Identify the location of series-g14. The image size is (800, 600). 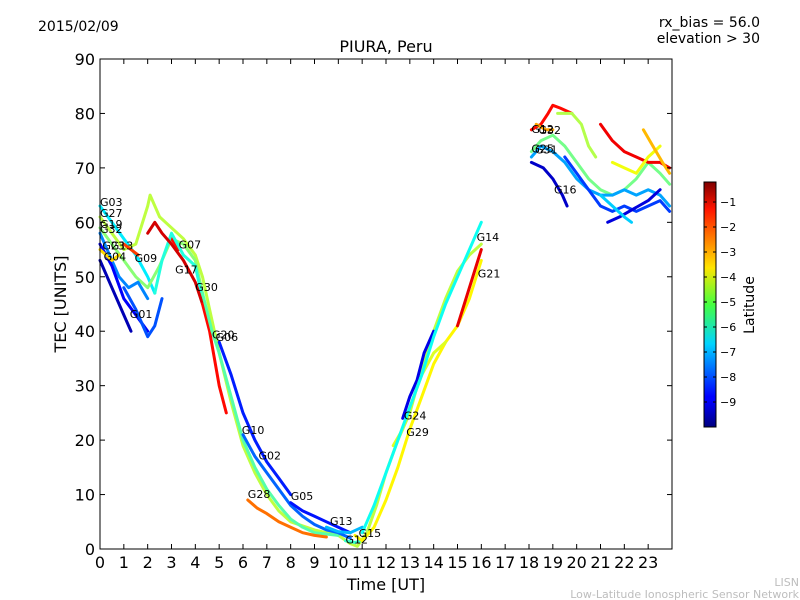
(421, 377).